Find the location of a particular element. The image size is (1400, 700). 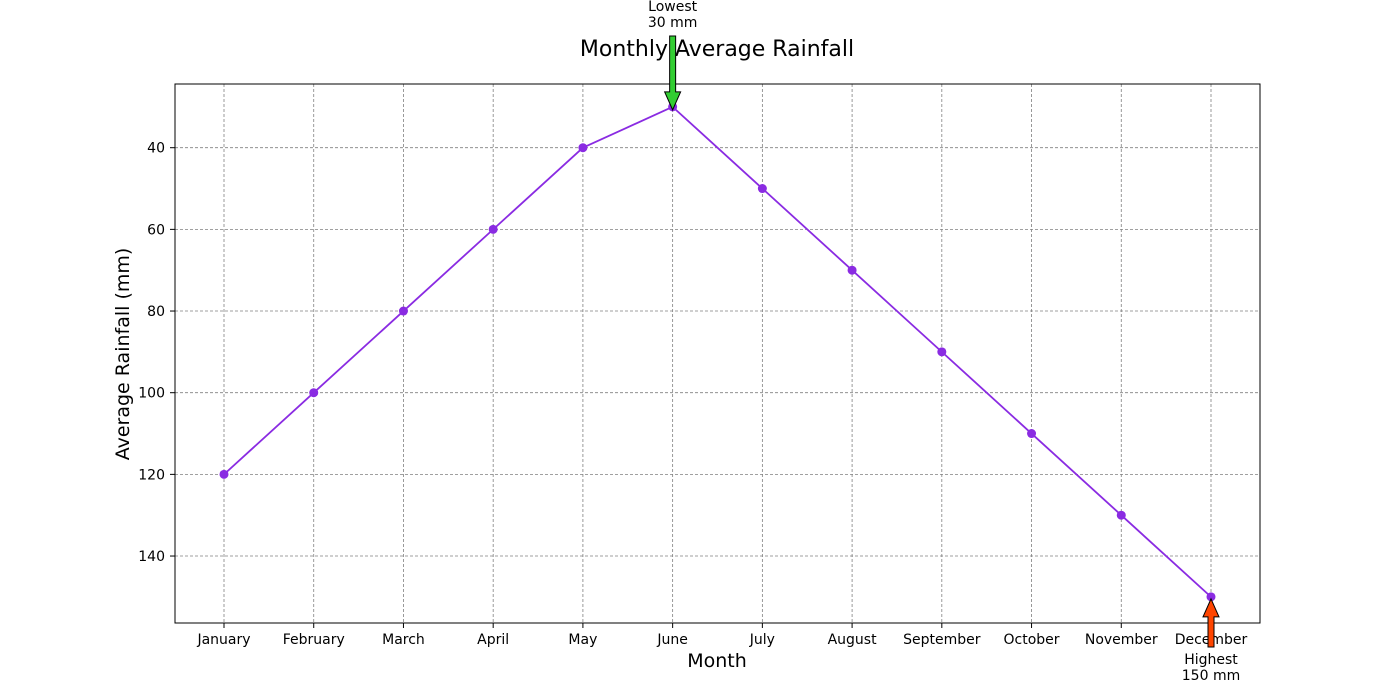

x-tick-label: February is located at coordinates (314, 640).